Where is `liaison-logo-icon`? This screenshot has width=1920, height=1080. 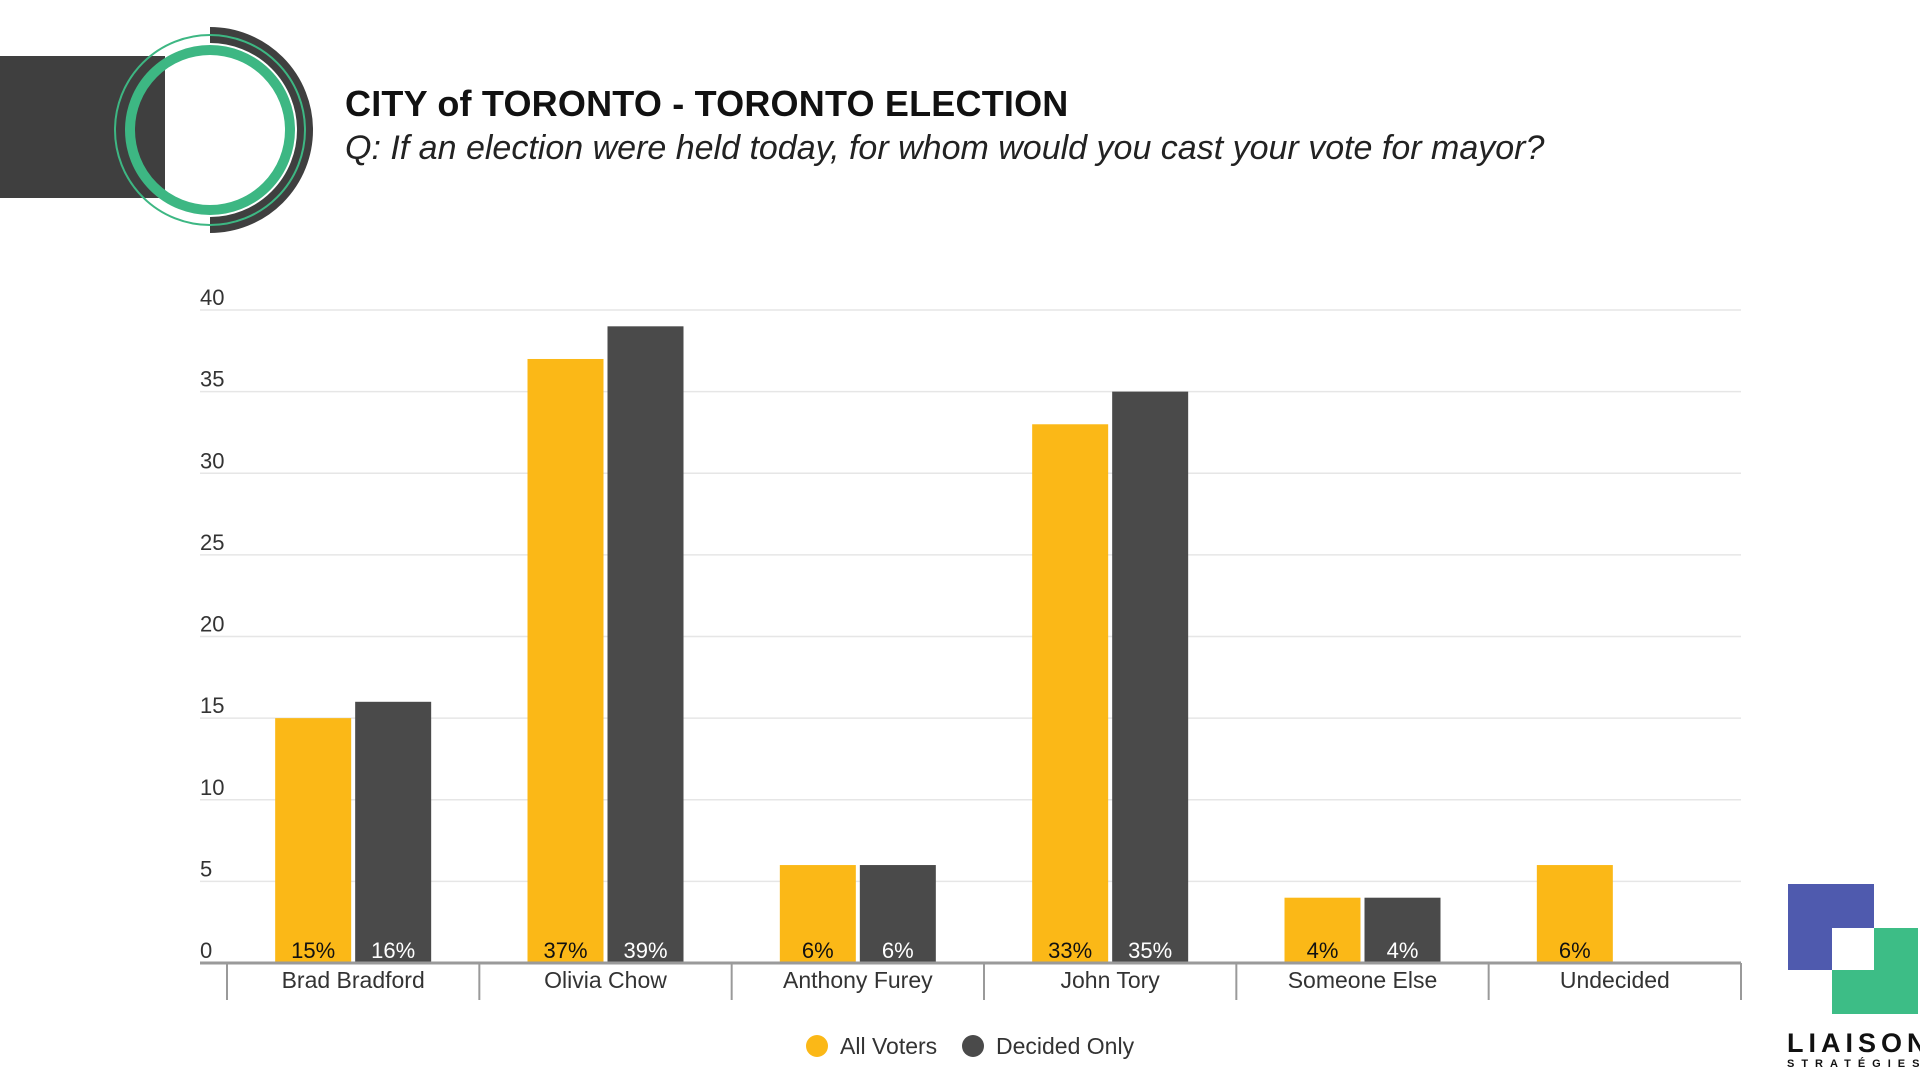 liaison-logo-icon is located at coordinates (1853, 949).